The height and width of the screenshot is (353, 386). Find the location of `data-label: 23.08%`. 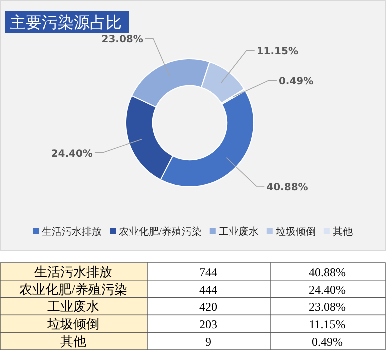

data-label: 23.08% is located at coordinates (123, 40).